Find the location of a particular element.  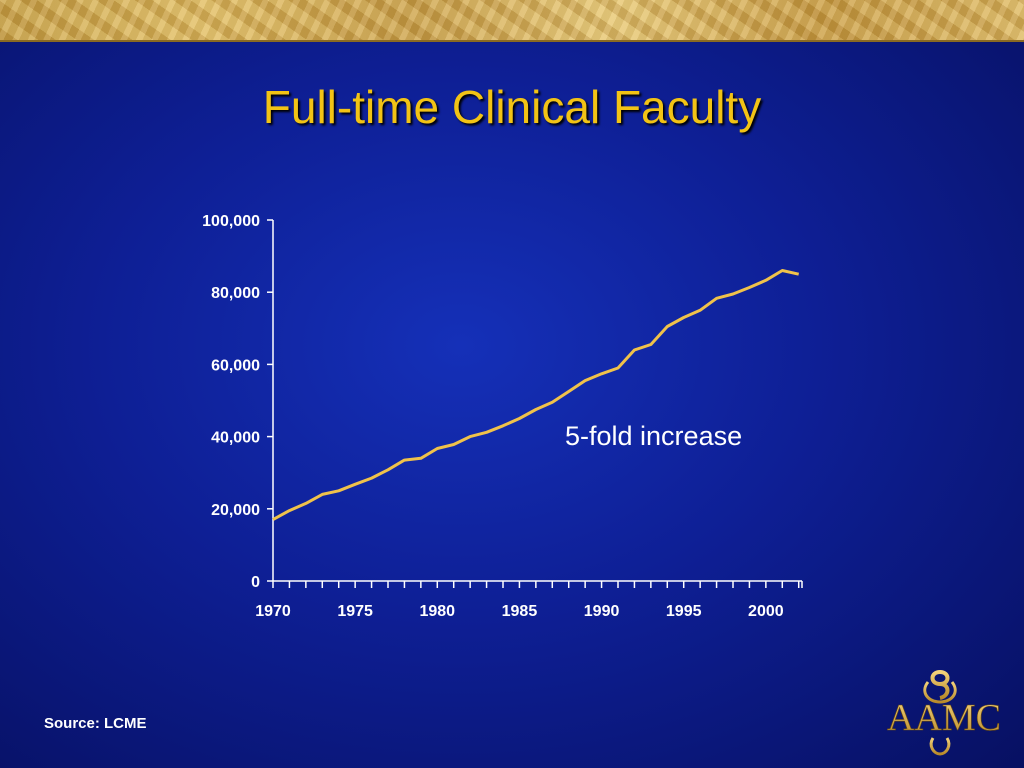

x-tick-label: 1985 is located at coordinates (520, 611).